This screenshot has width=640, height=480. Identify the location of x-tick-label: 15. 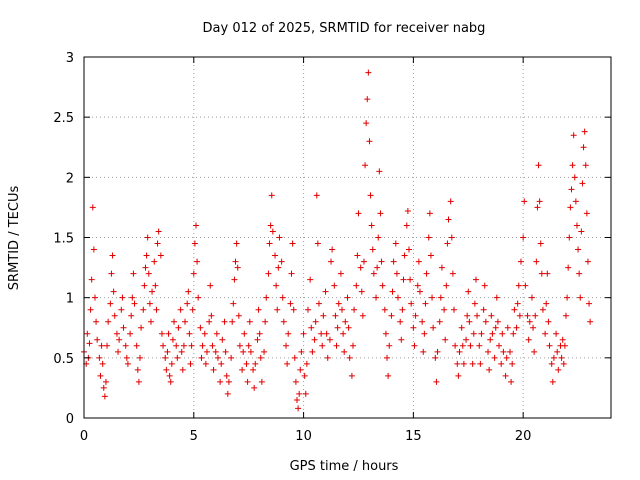
(413, 436).